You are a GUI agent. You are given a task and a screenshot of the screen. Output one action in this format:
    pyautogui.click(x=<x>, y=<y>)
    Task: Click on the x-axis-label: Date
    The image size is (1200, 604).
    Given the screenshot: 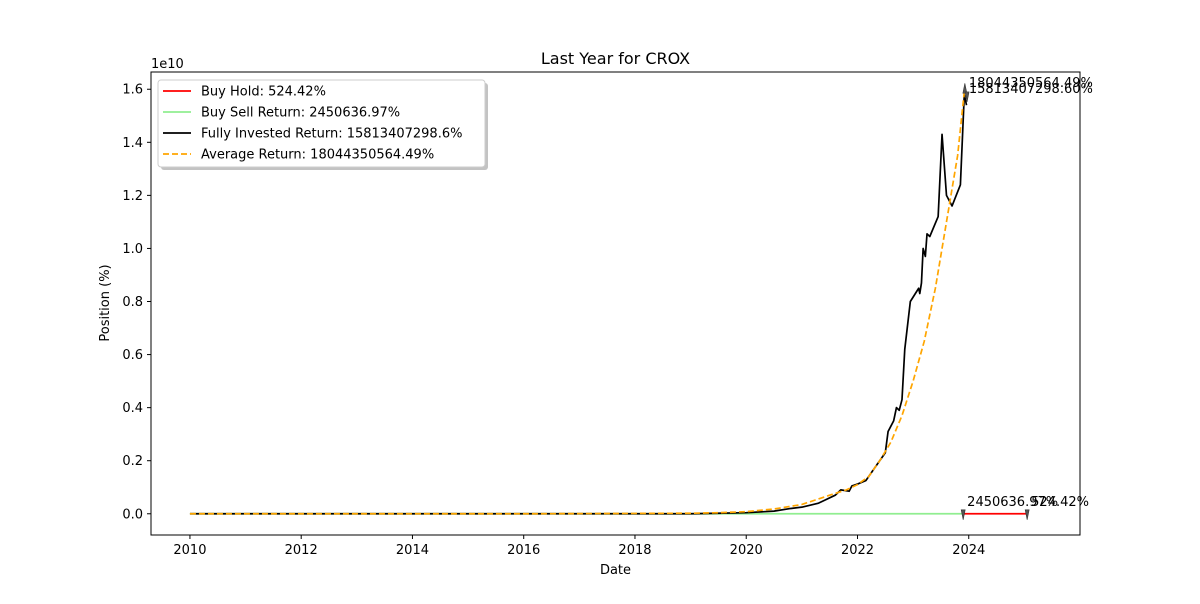 What is the action you would take?
    pyautogui.click(x=615, y=570)
    